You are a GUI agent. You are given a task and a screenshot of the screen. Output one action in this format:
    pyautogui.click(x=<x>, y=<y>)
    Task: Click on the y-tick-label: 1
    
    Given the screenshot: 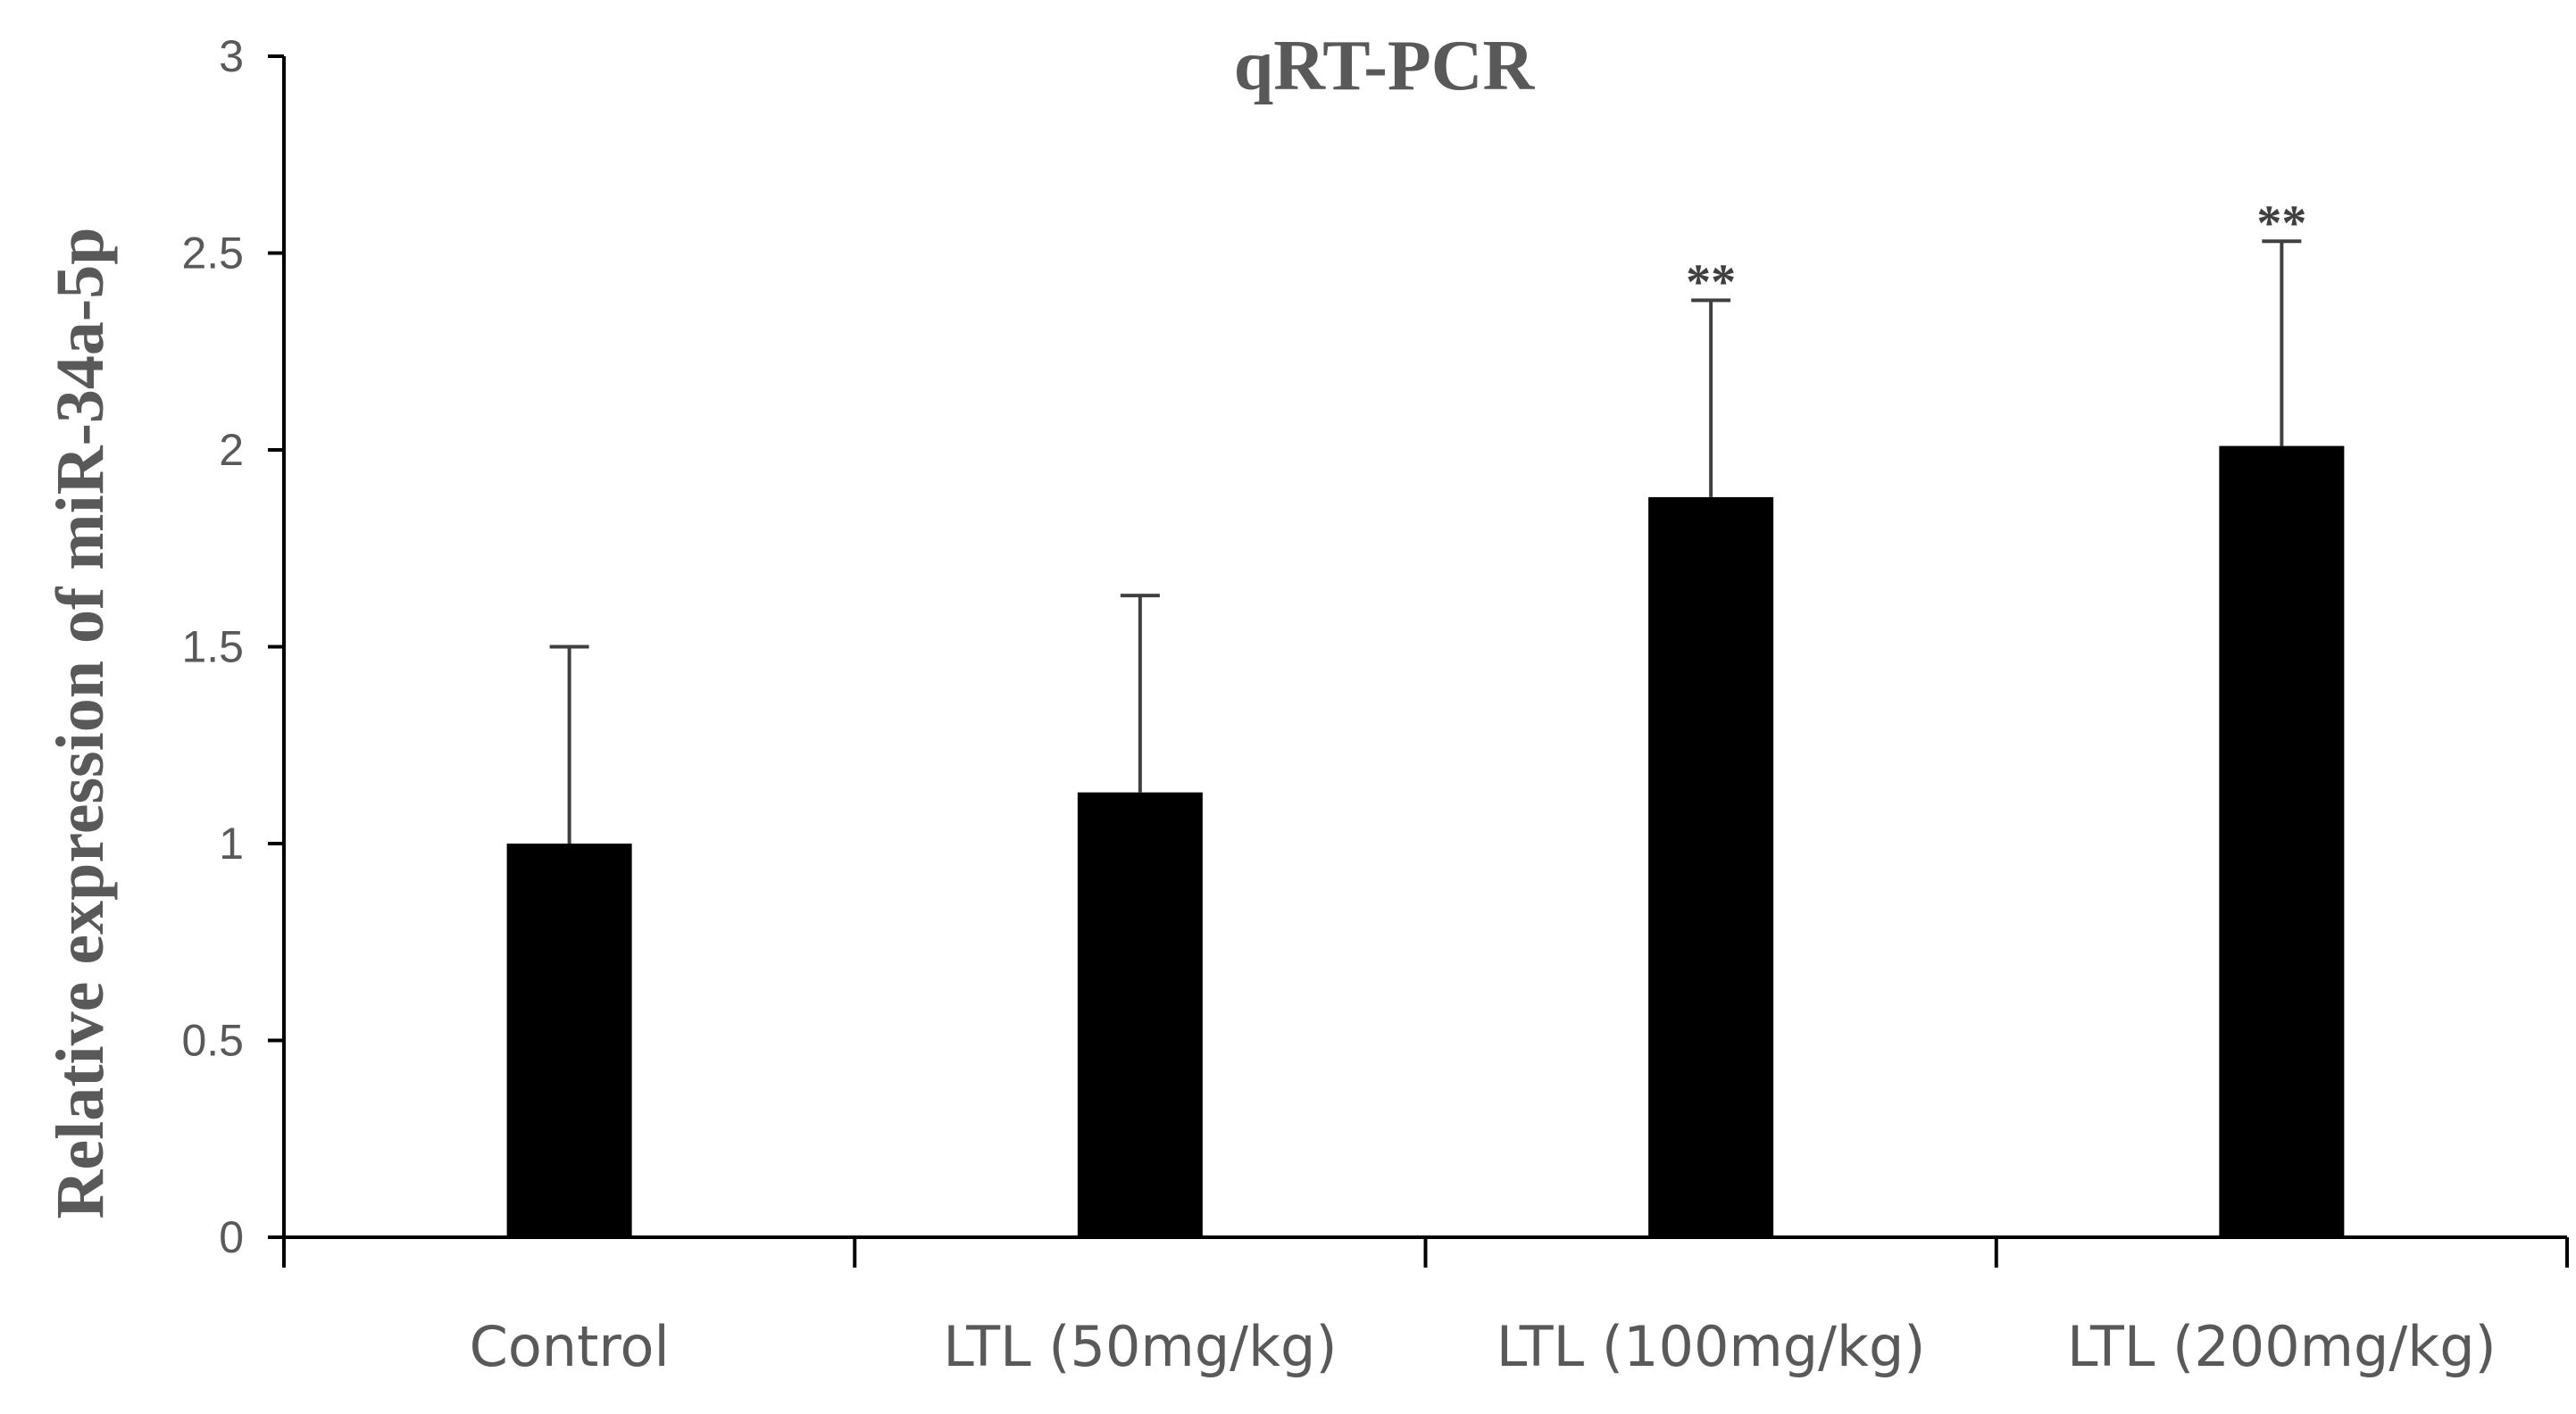 What is the action you would take?
    pyautogui.click(x=231, y=844)
    